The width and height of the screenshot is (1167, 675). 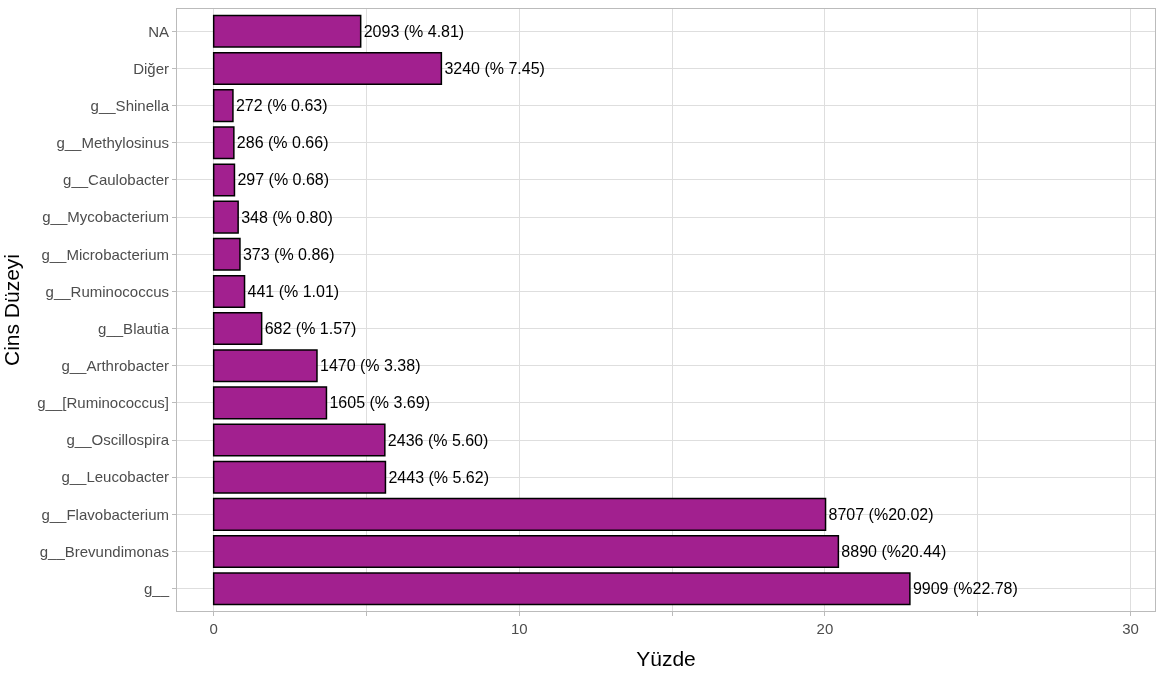 I want to click on y-tick-label: g__Ruminococcus, so click(x=107, y=291).